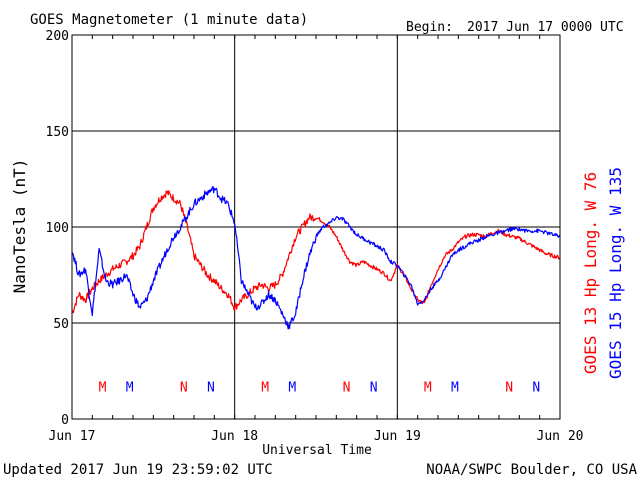  What do you see at coordinates (560, 436) in the screenshot?
I see `x-tick-label: Jun 20` at bounding box center [560, 436].